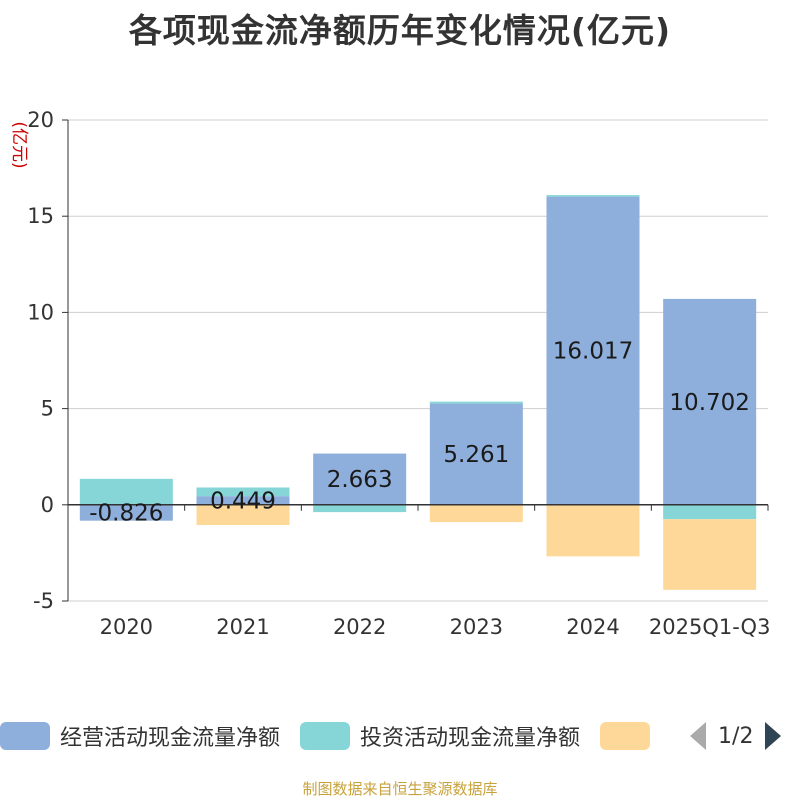 The image size is (800, 800). I want to click on legend-label-operating: 经营活动现金流量净额, so click(170, 738).